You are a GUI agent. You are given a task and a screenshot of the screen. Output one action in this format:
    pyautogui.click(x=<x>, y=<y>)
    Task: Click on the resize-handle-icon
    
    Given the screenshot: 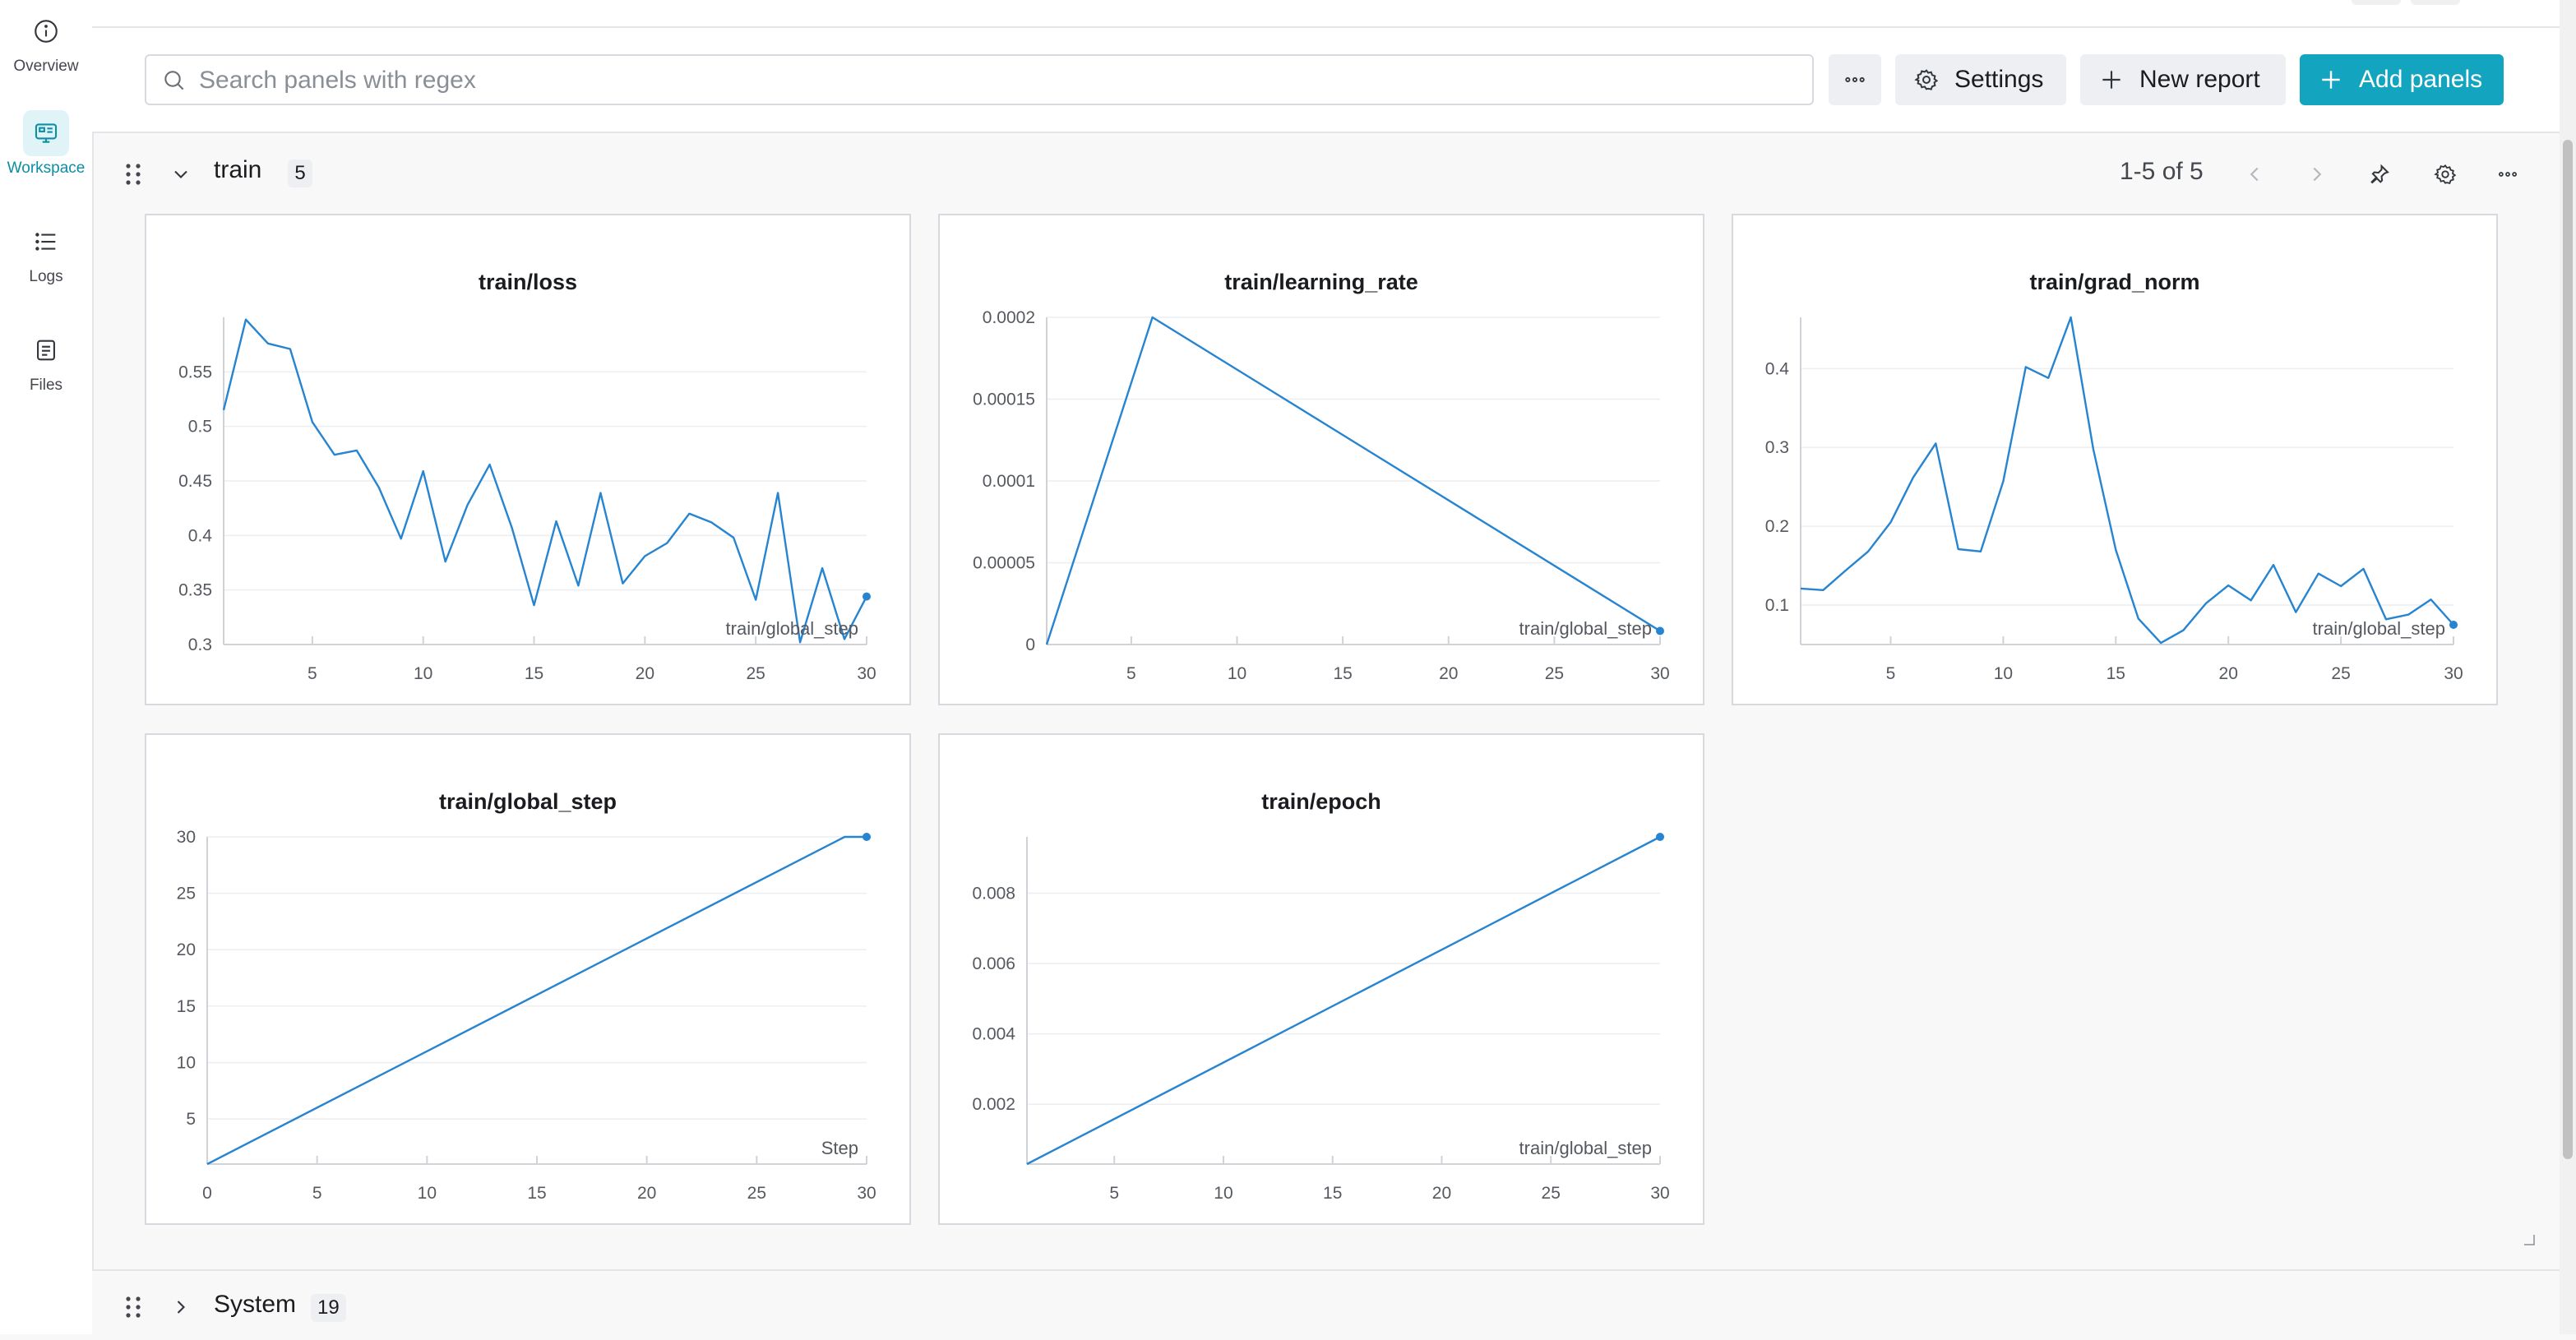 What is the action you would take?
    pyautogui.click(x=2529, y=1239)
    